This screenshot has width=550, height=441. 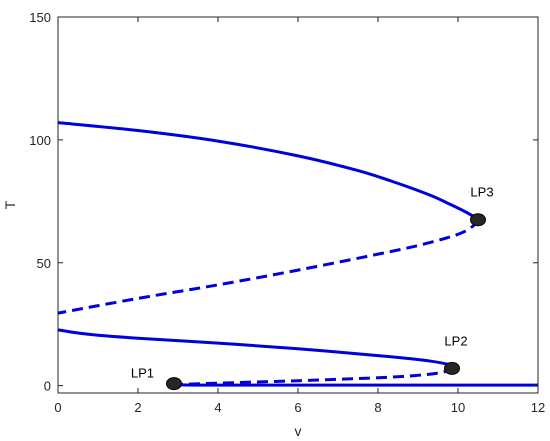 I want to click on y-tick-label: 50, so click(x=44, y=263).